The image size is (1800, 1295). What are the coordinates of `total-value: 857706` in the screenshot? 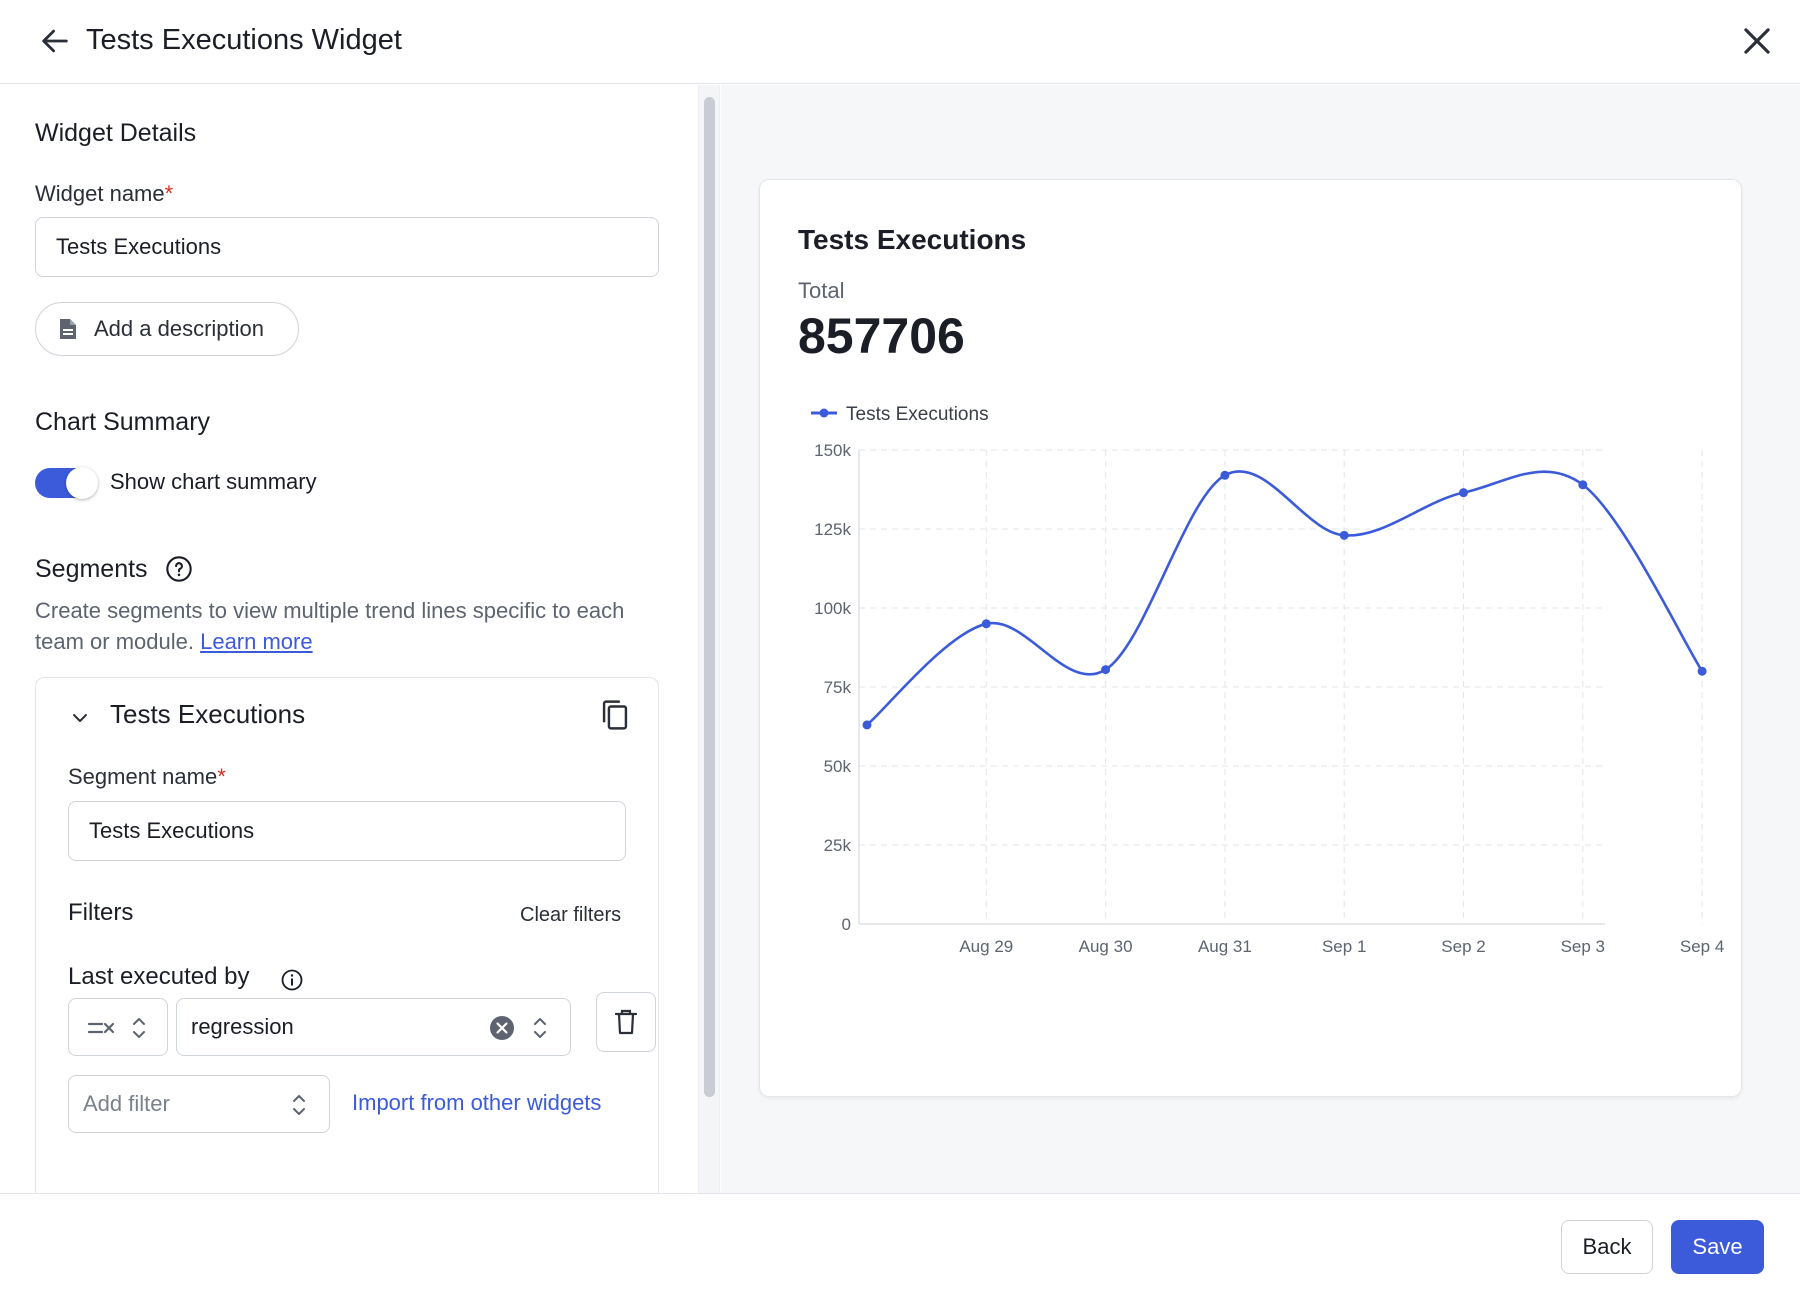 It's located at (881, 336).